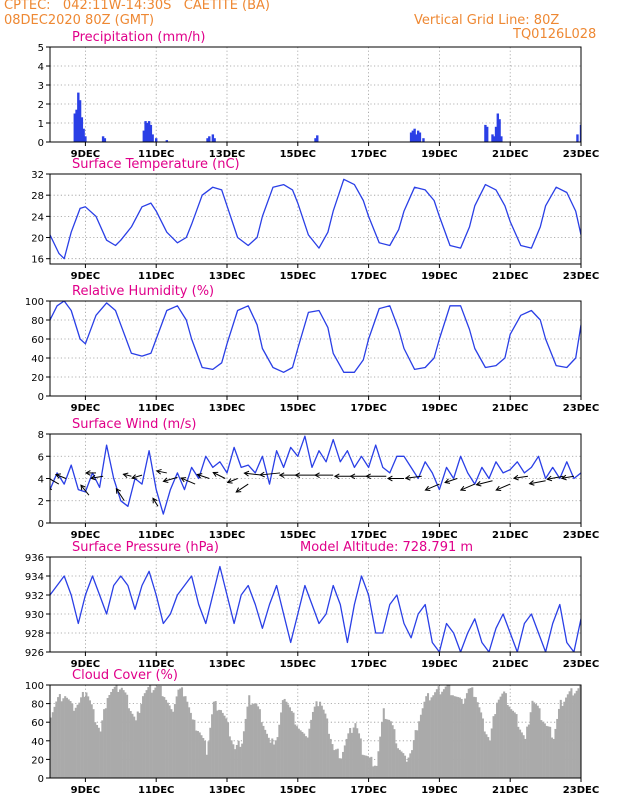 This screenshot has width=618, height=800. I want to click on x-tick-label: 23DEC, so click(581, 276).